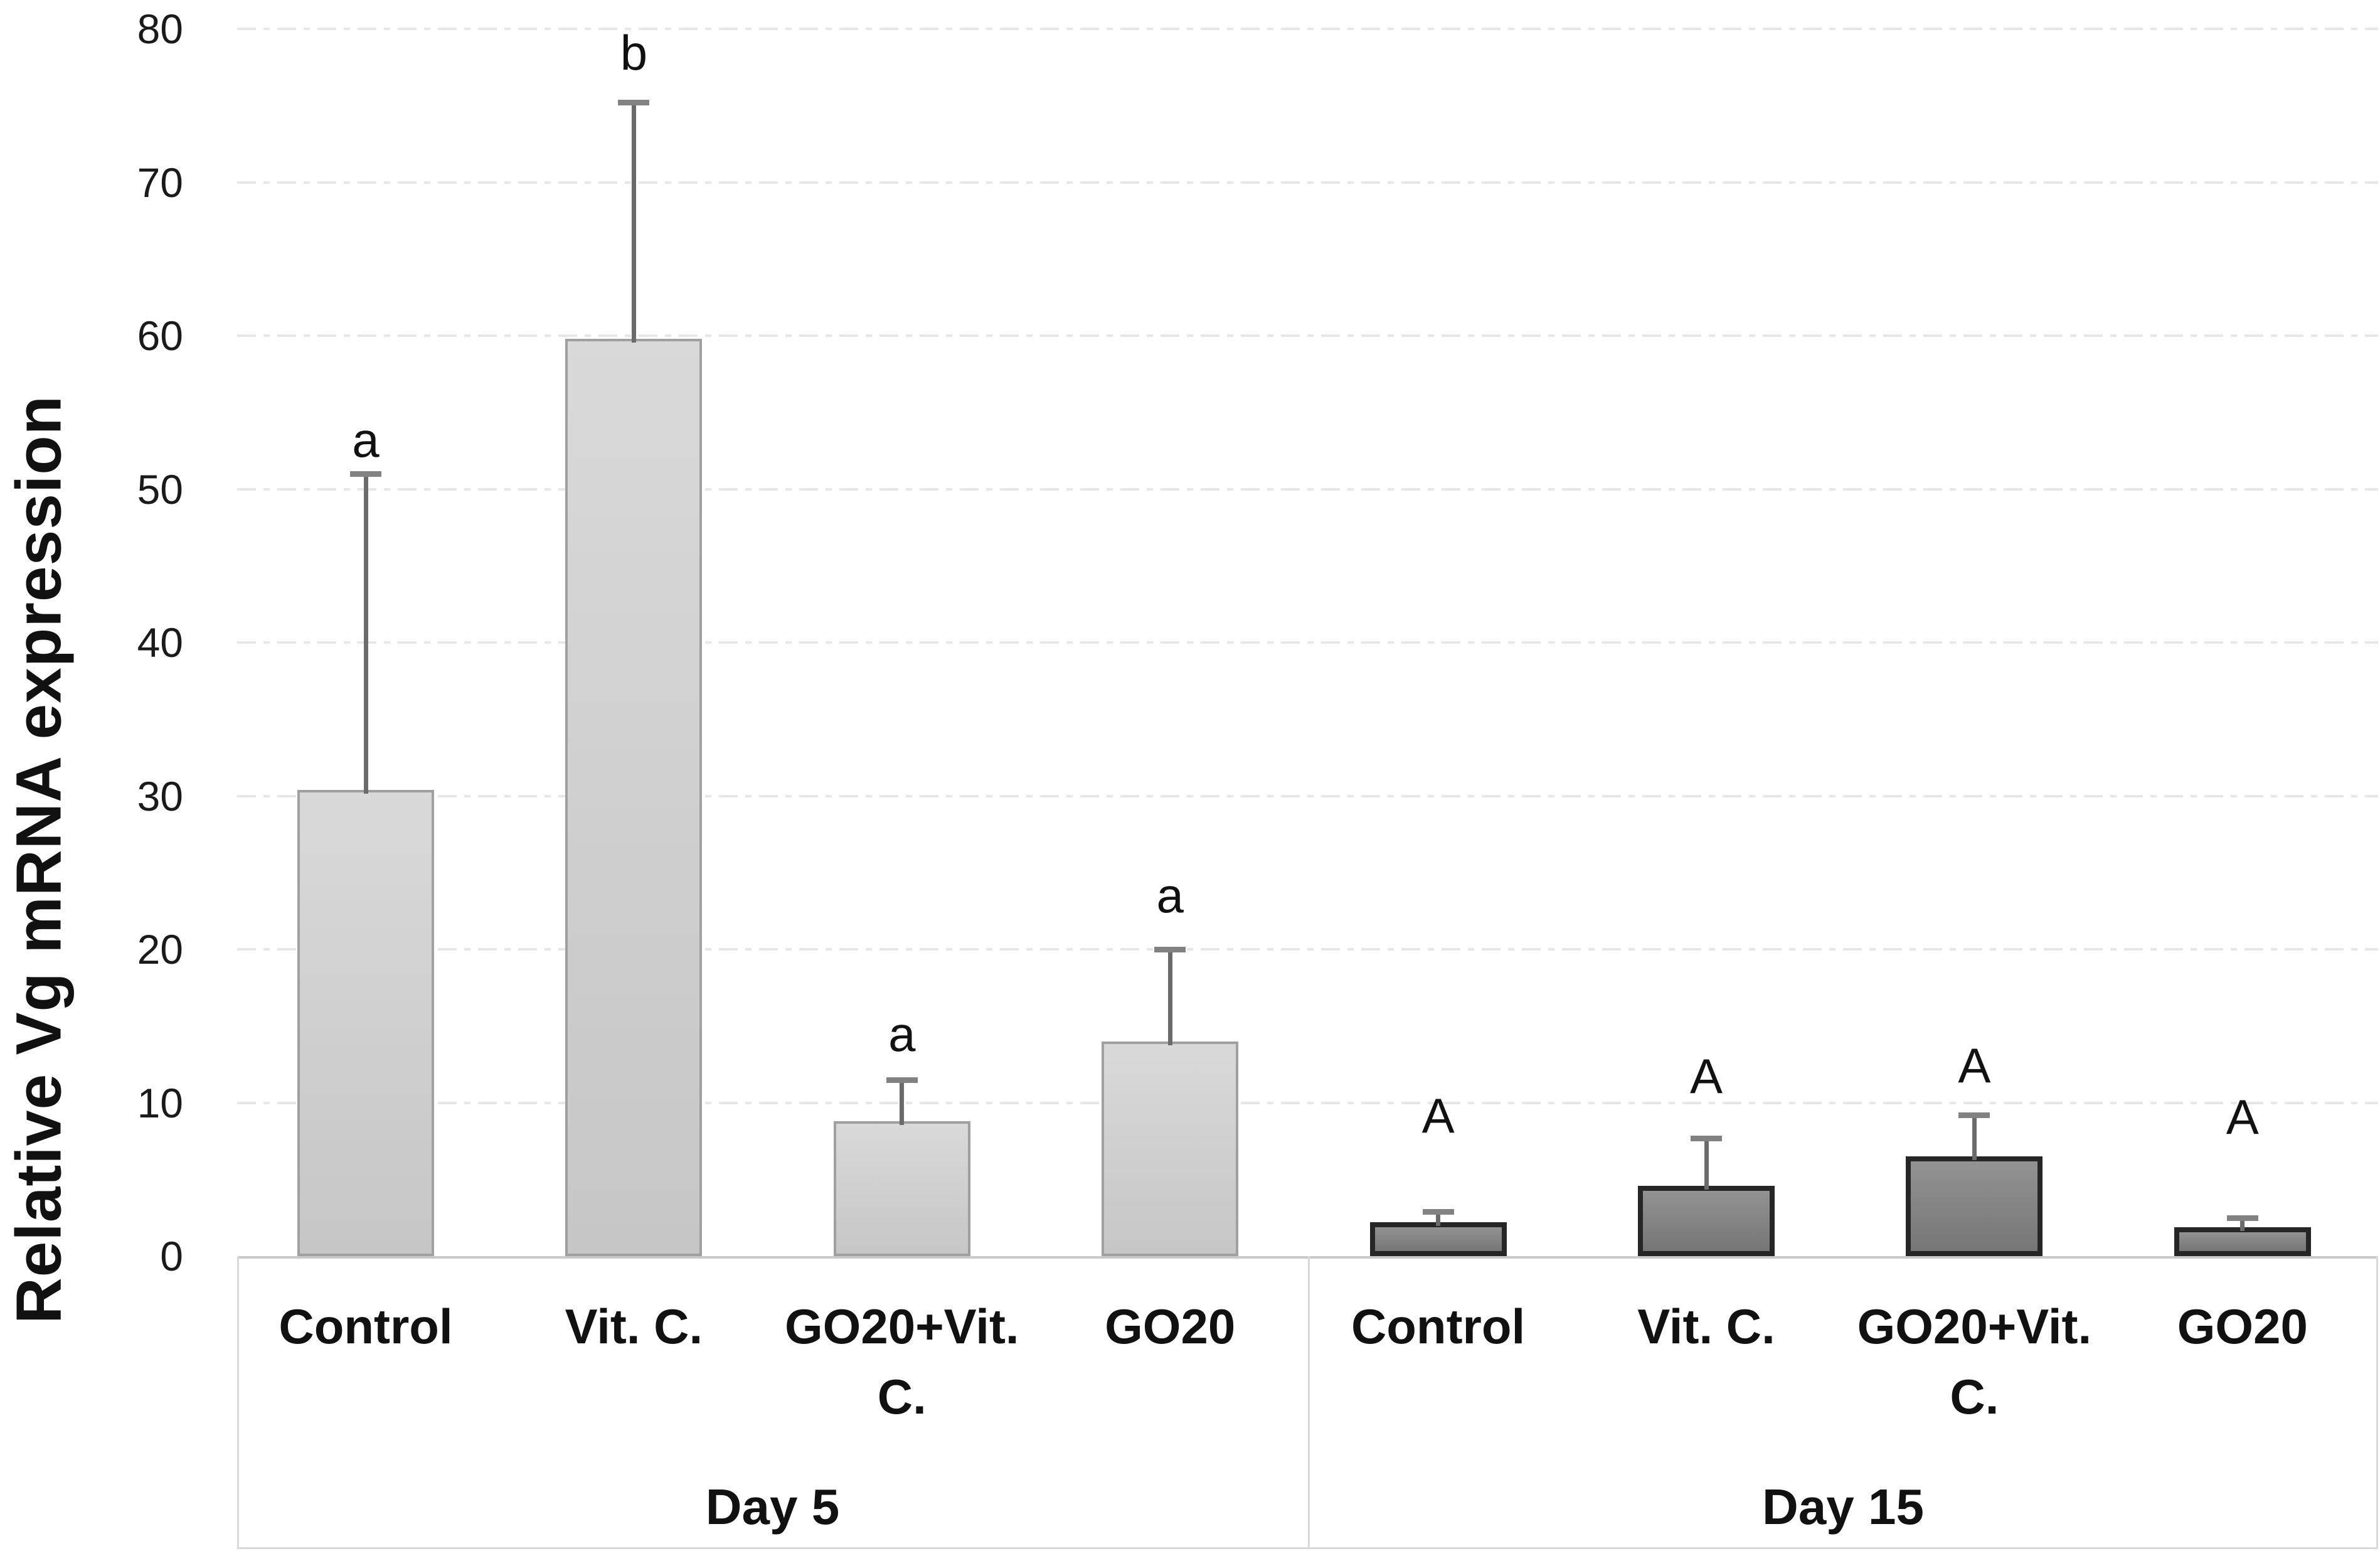  What do you see at coordinates (1438, 1116) in the screenshot?
I see `significance-letter-day-15-control: A` at bounding box center [1438, 1116].